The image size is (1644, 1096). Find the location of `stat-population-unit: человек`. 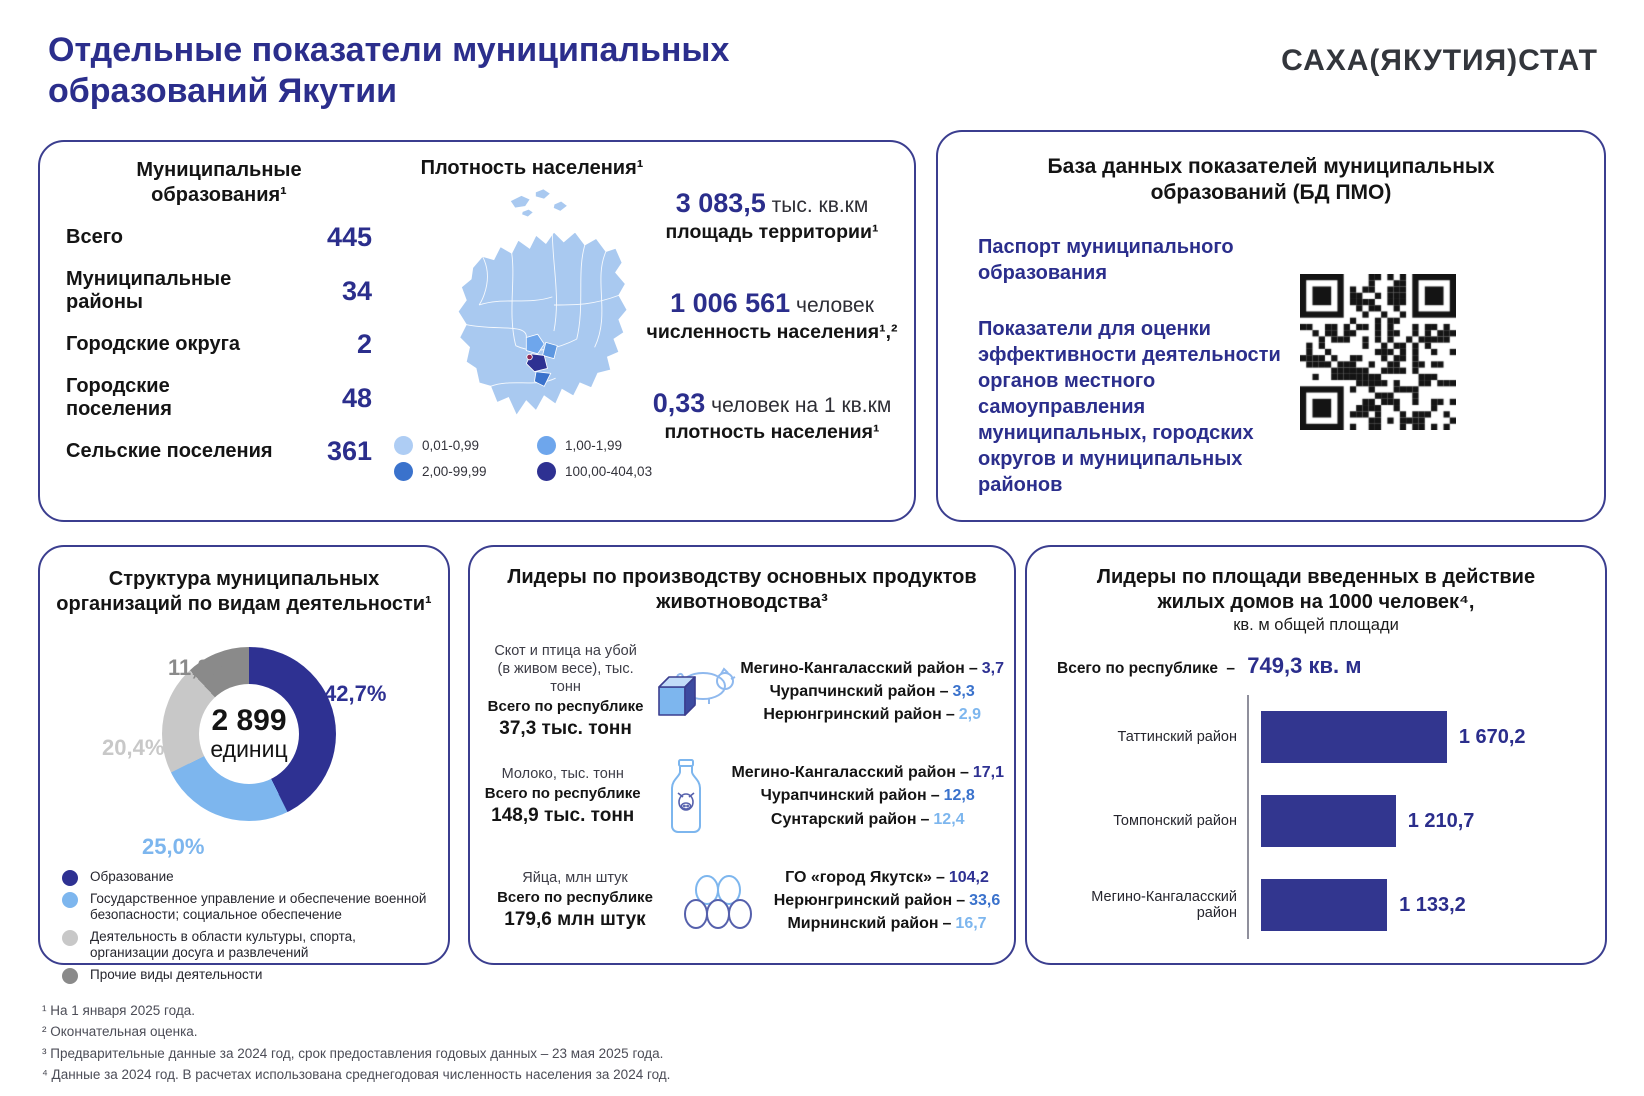

stat-population-unit: человек is located at coordinates (835, 305).